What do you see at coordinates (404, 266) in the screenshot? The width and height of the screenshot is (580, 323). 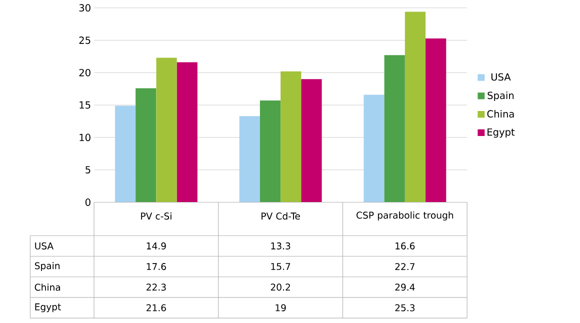 I see `data-label: 22.7` at bounding box center [404, 266].